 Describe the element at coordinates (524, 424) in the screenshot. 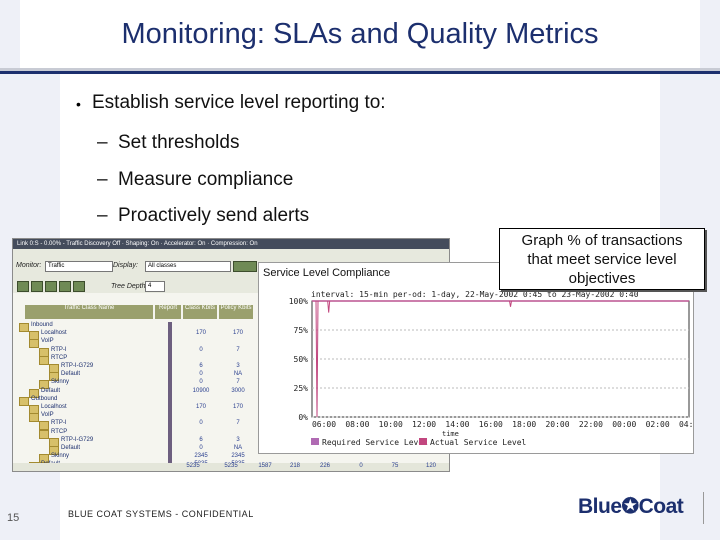

I see `x-tick-label: 18:00` at that location.